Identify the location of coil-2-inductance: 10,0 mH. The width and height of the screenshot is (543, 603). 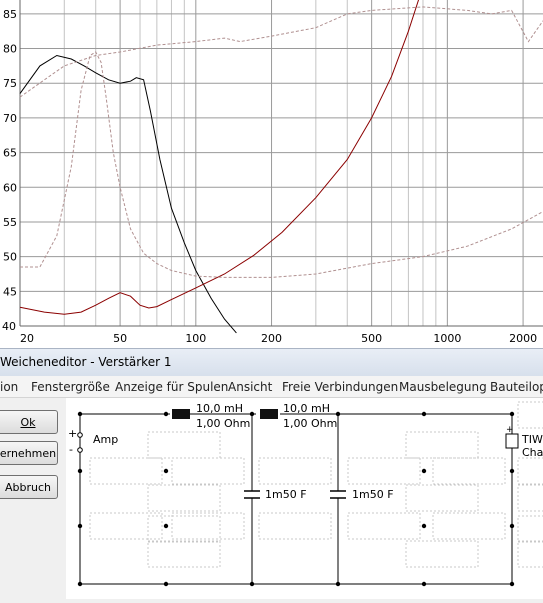
(306, 408).